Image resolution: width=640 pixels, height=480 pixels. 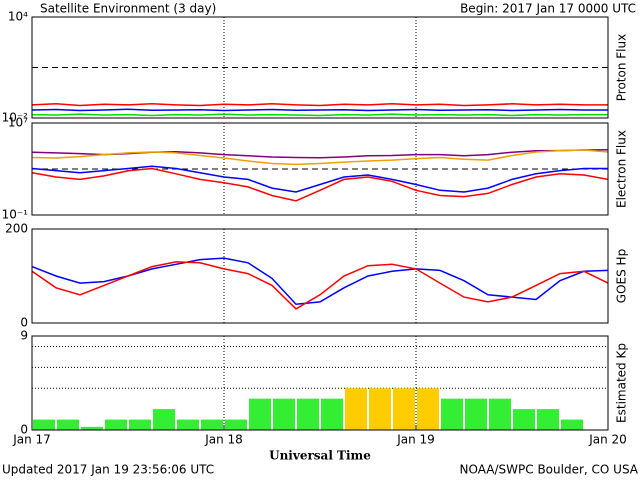 I want to click on x-axis-label: Universal Time, so click(x=320, y=456).